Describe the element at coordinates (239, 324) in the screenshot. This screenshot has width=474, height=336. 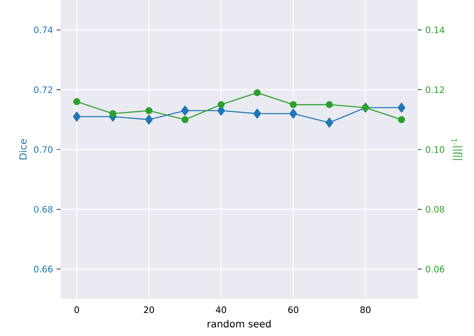
I see `x-axis-title: random seed` at that location.